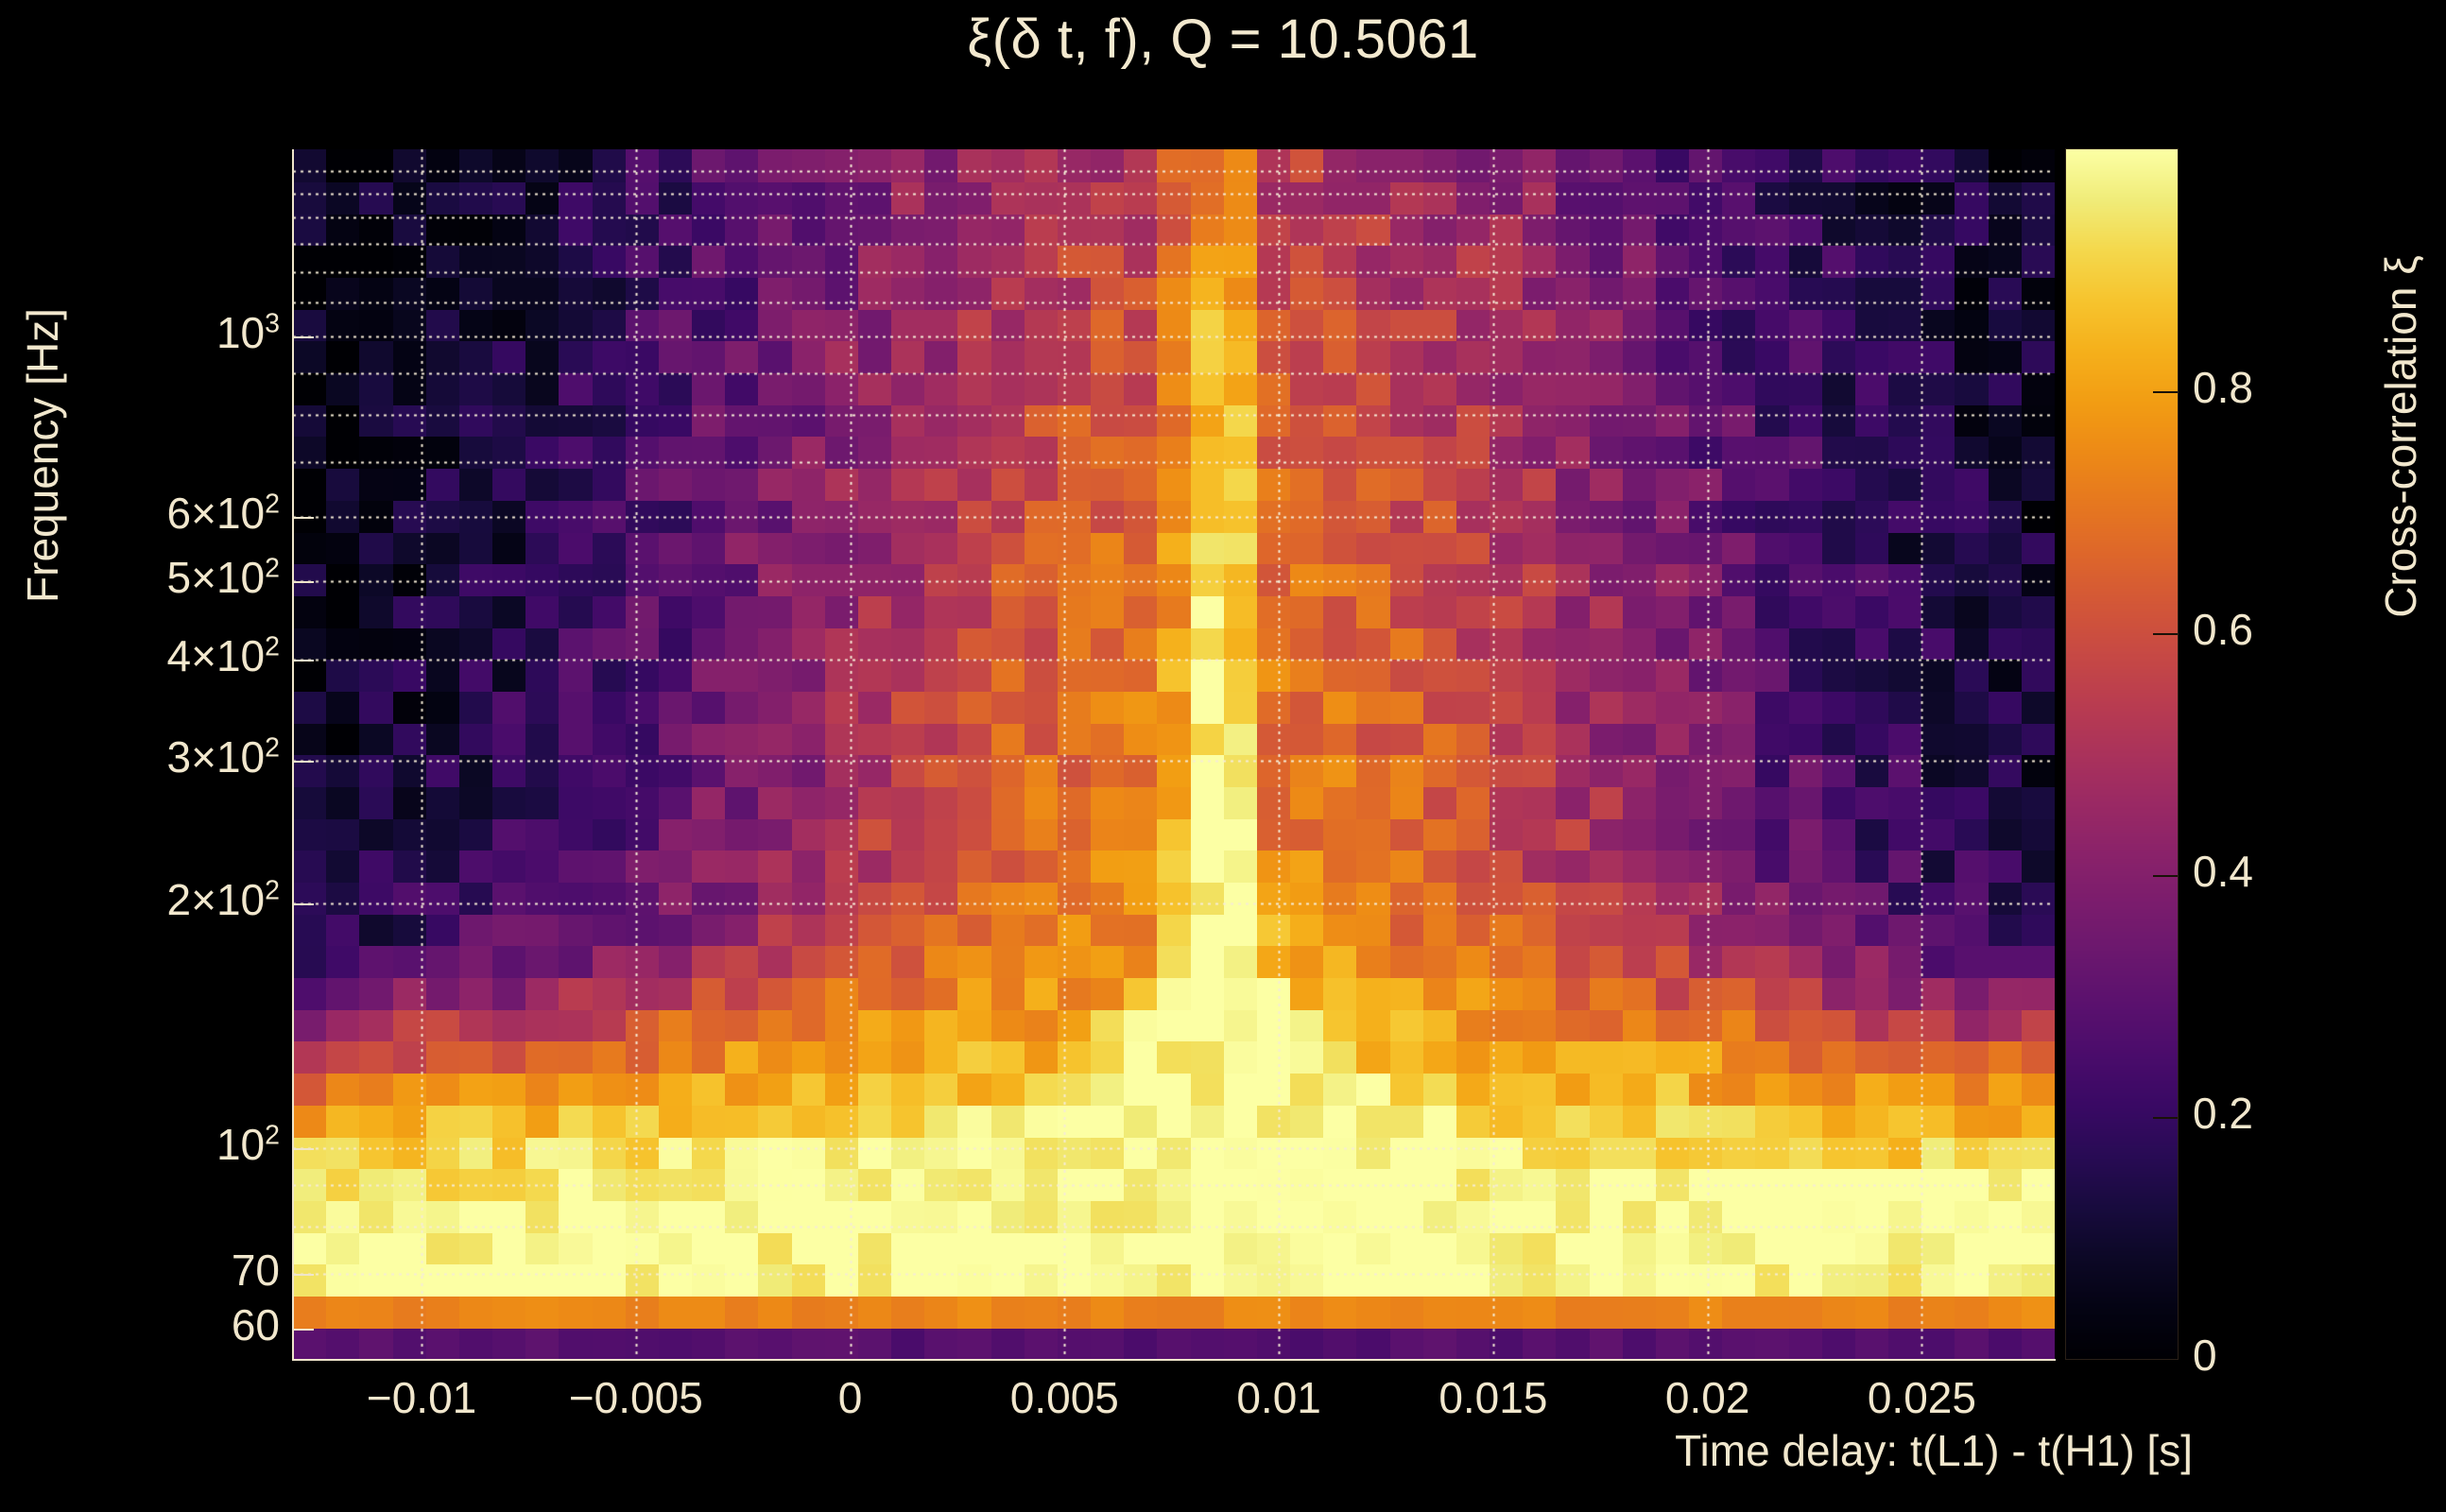 The height and width of the screenshot is (1512, 2446). I want to click on colorbar-title: Cross-correlation ξ, so click(2400, 436).